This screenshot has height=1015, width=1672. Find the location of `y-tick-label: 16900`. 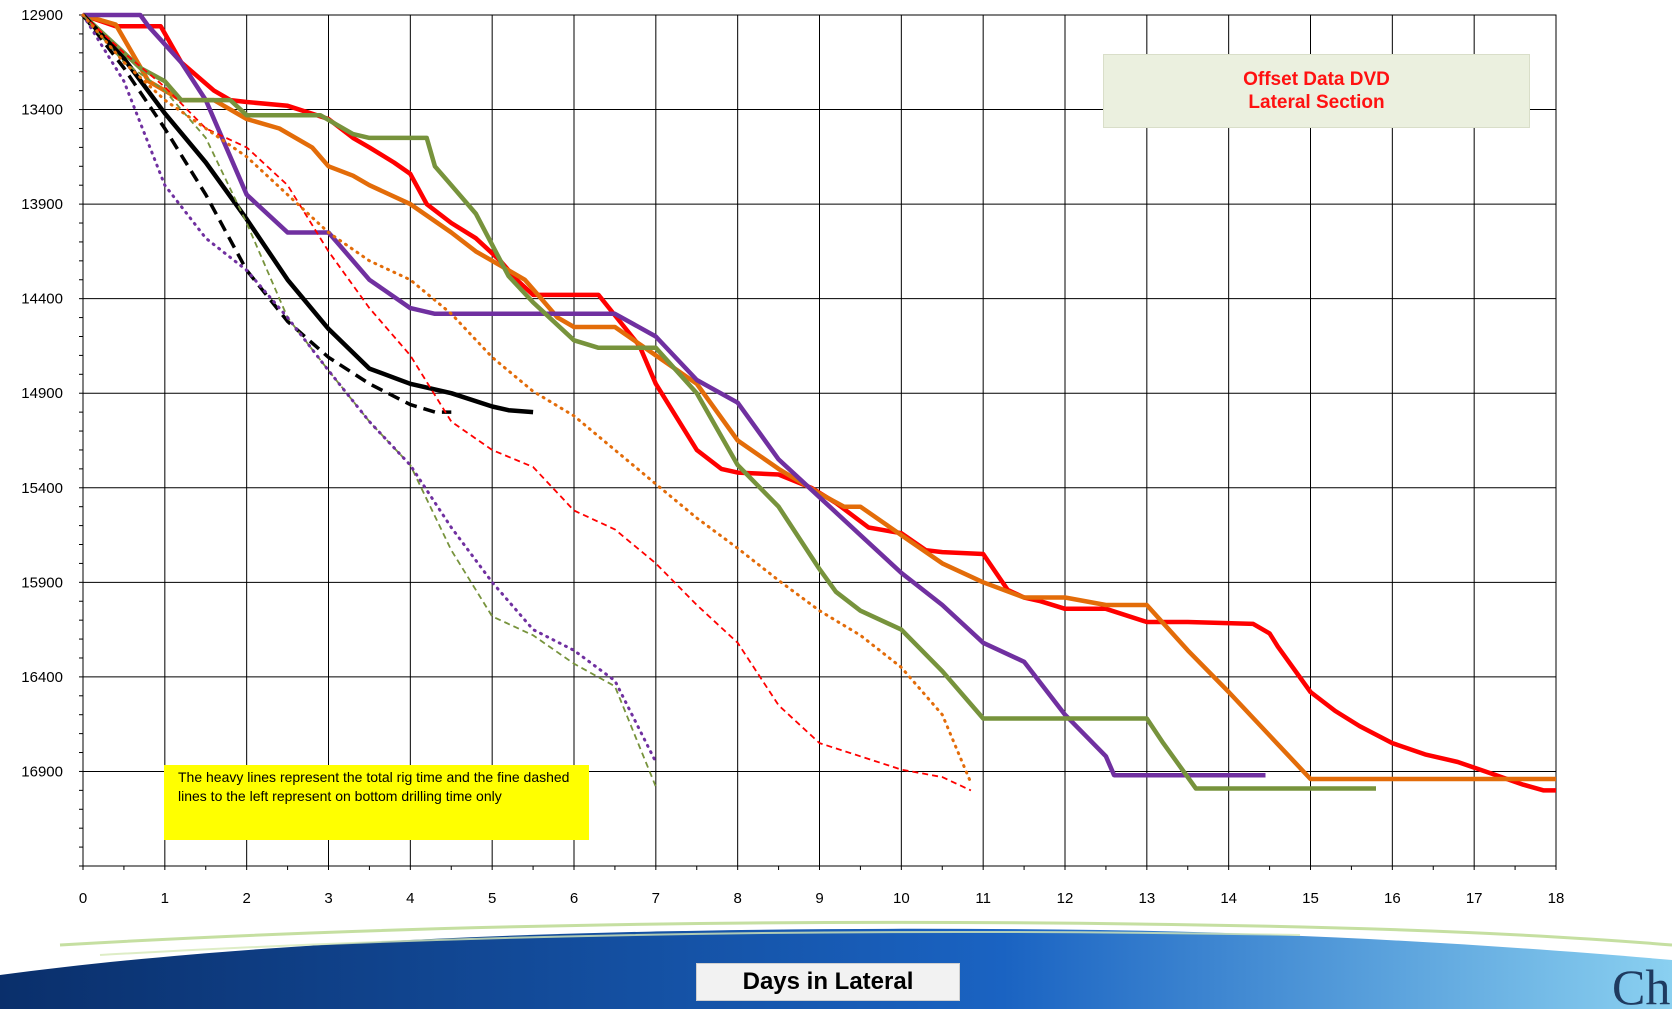

y-tick-label: 16900 is located at coordinates (42, 771).